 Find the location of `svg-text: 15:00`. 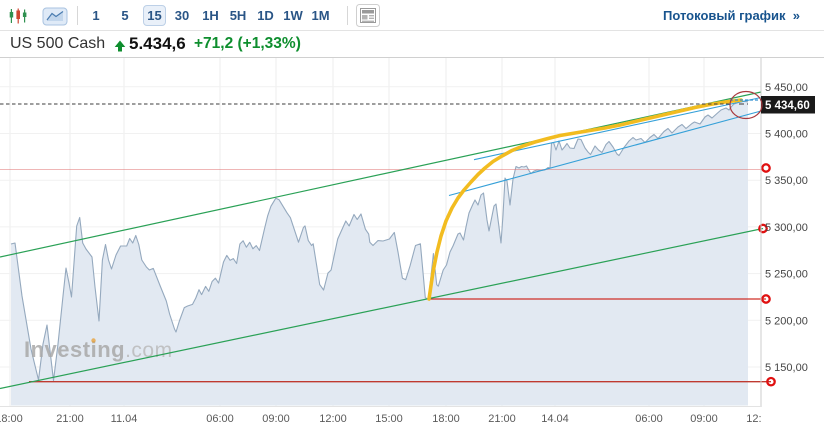

svg-text: 15:00 is located at coordinates (389, 419).